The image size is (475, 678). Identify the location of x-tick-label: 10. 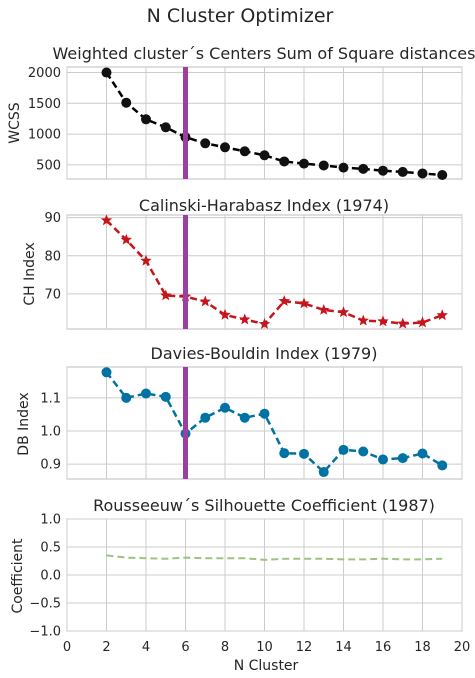
(264, 647).